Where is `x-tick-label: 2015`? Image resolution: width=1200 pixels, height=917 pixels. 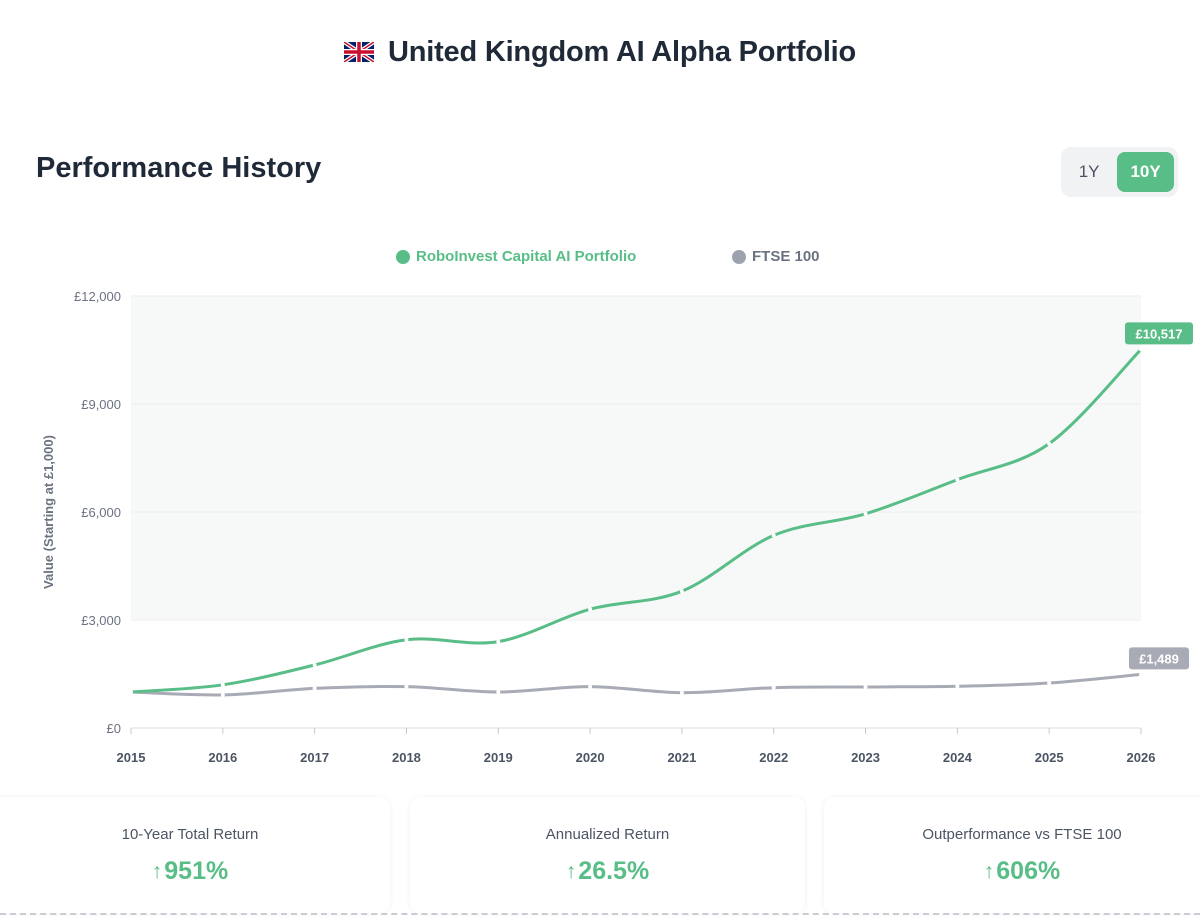 x-tick-label: 2015 is located at coordinates (131, 757).